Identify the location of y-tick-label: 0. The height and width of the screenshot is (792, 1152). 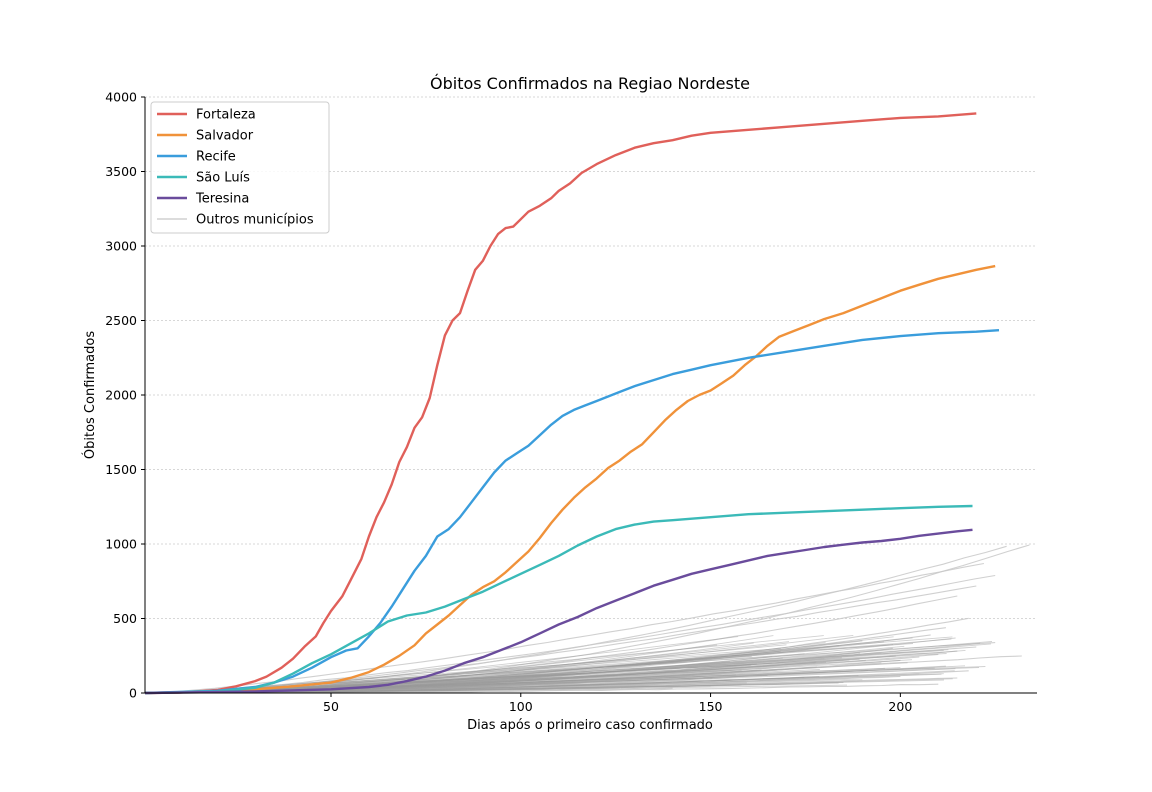
(133, 693).